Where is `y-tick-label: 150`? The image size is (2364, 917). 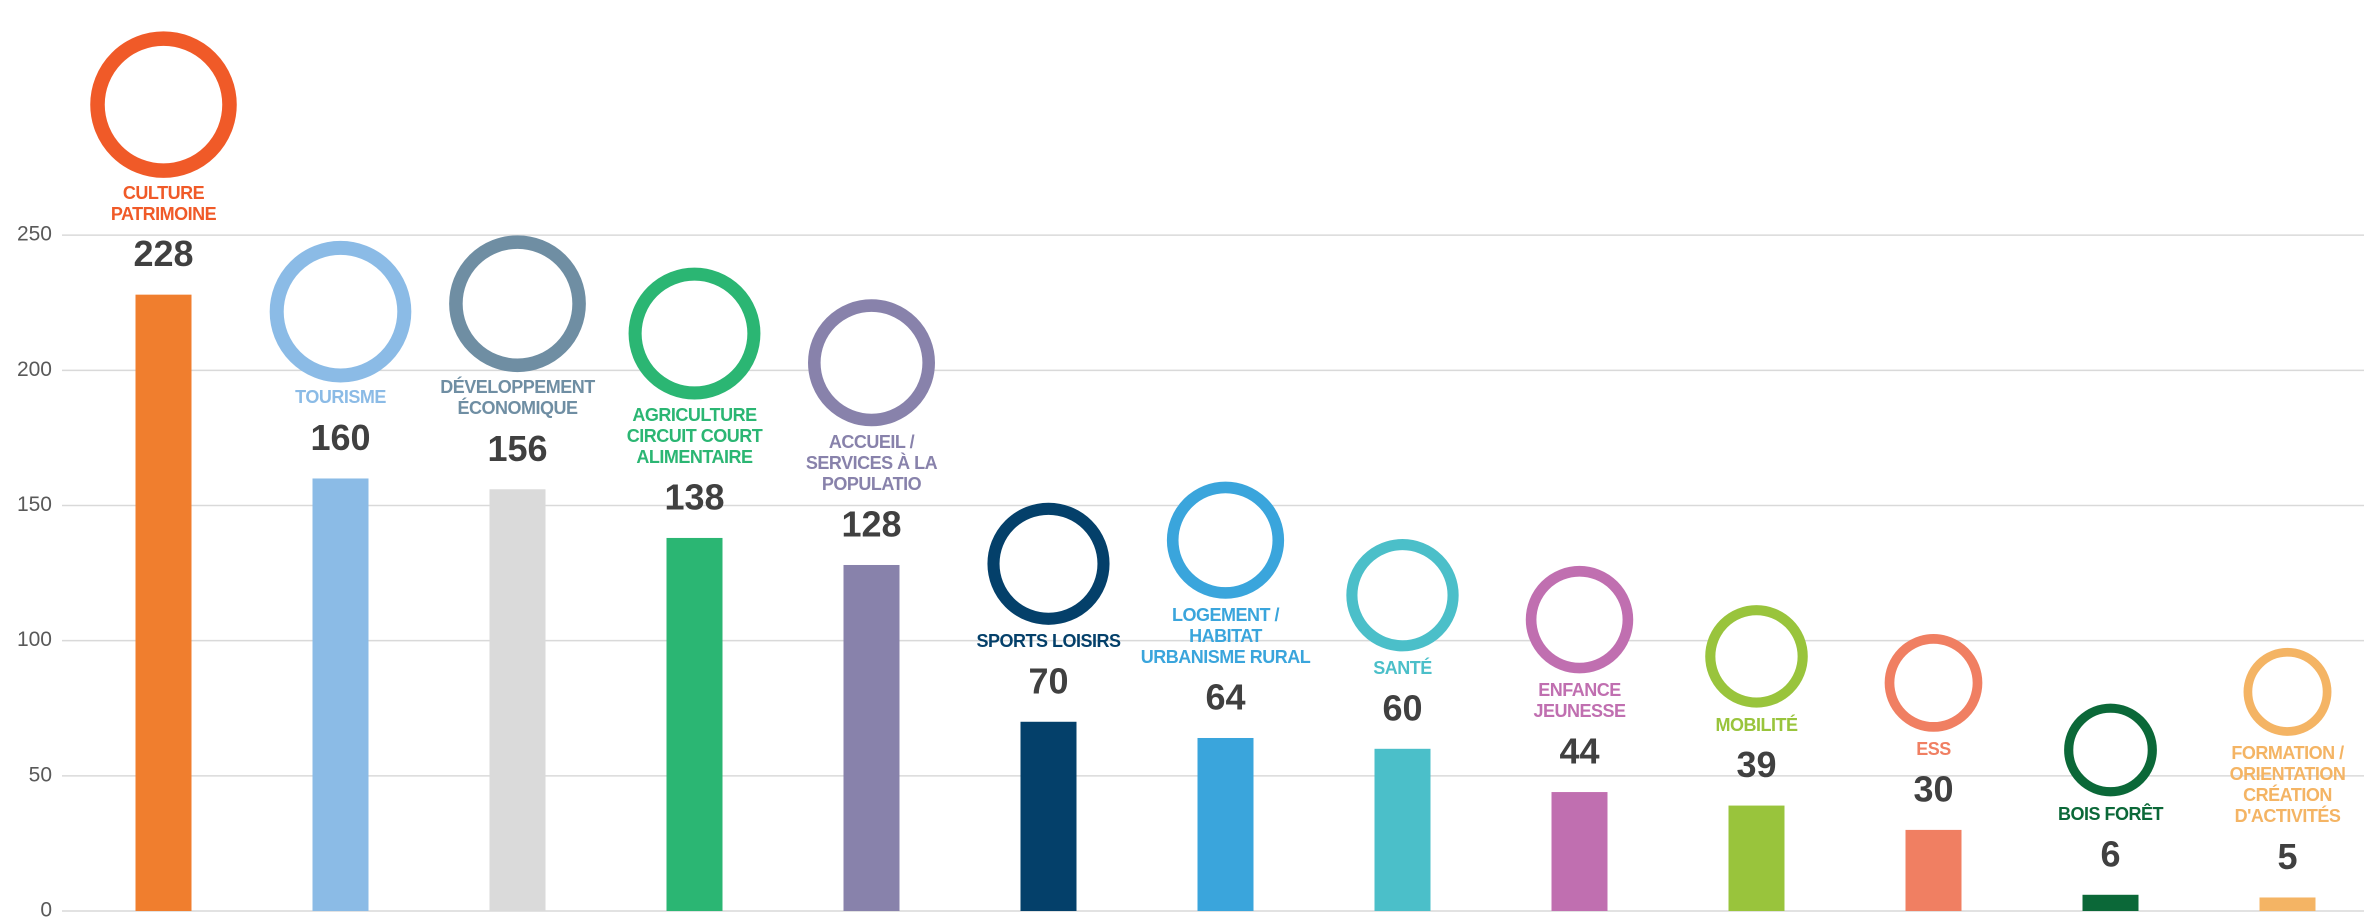 y-tick-label: 150 is located at coordinates (34, 504).